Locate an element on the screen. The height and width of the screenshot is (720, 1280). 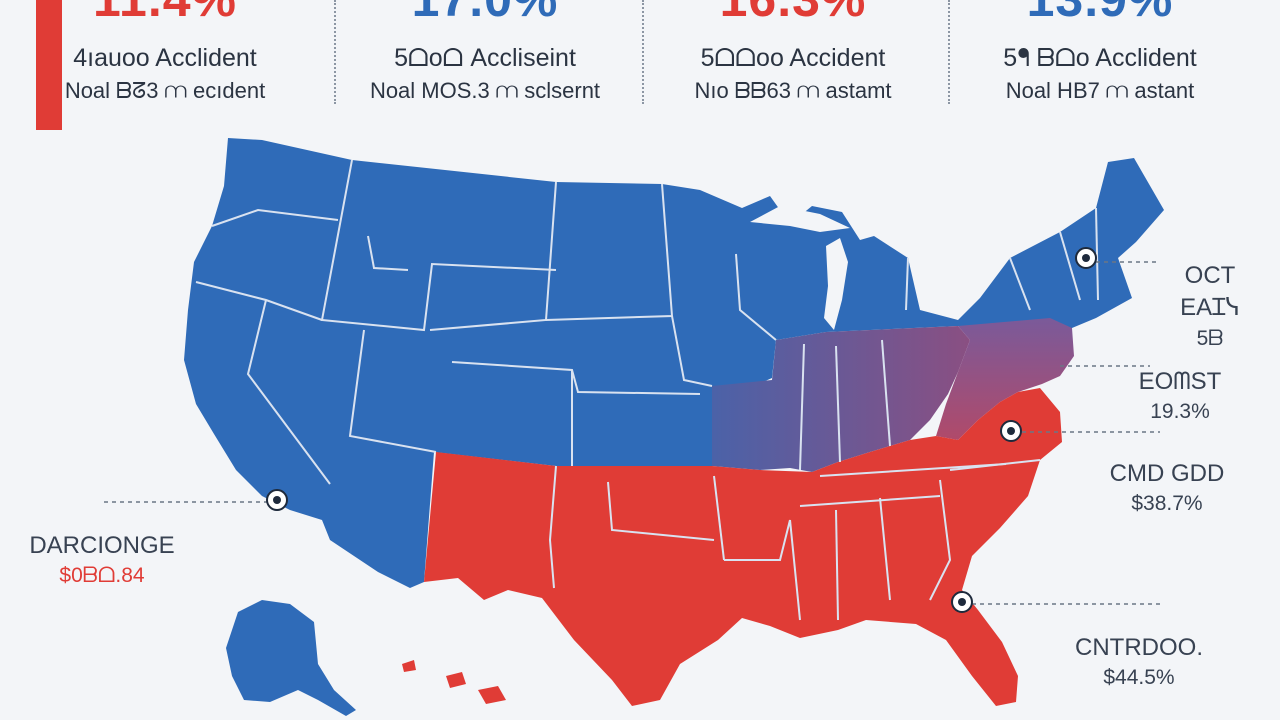
lake-superior is located at coordinates (800, 219).